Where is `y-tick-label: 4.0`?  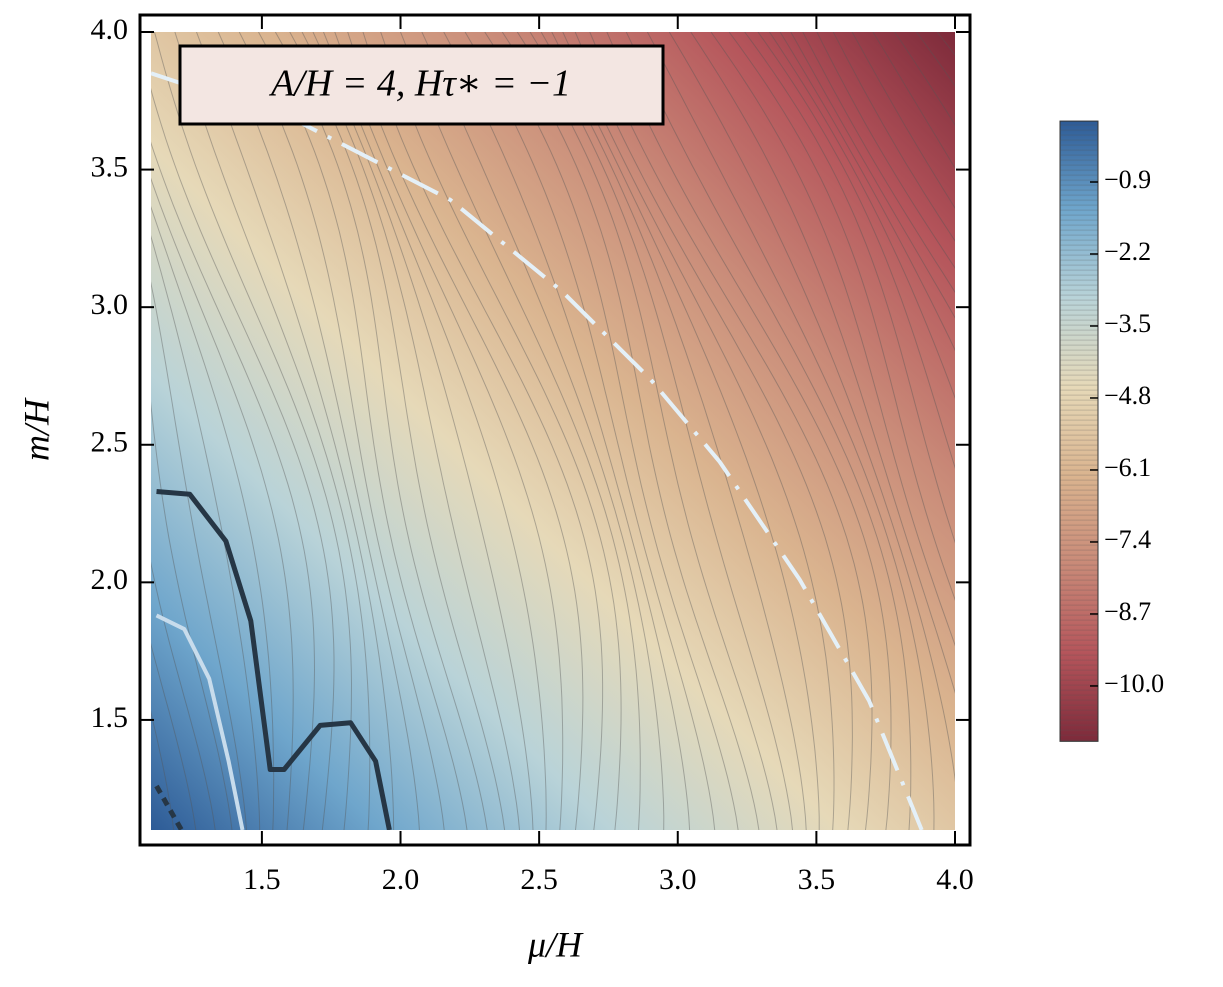
y-tick-label: 4.0 is located at coordinates (110, 29).